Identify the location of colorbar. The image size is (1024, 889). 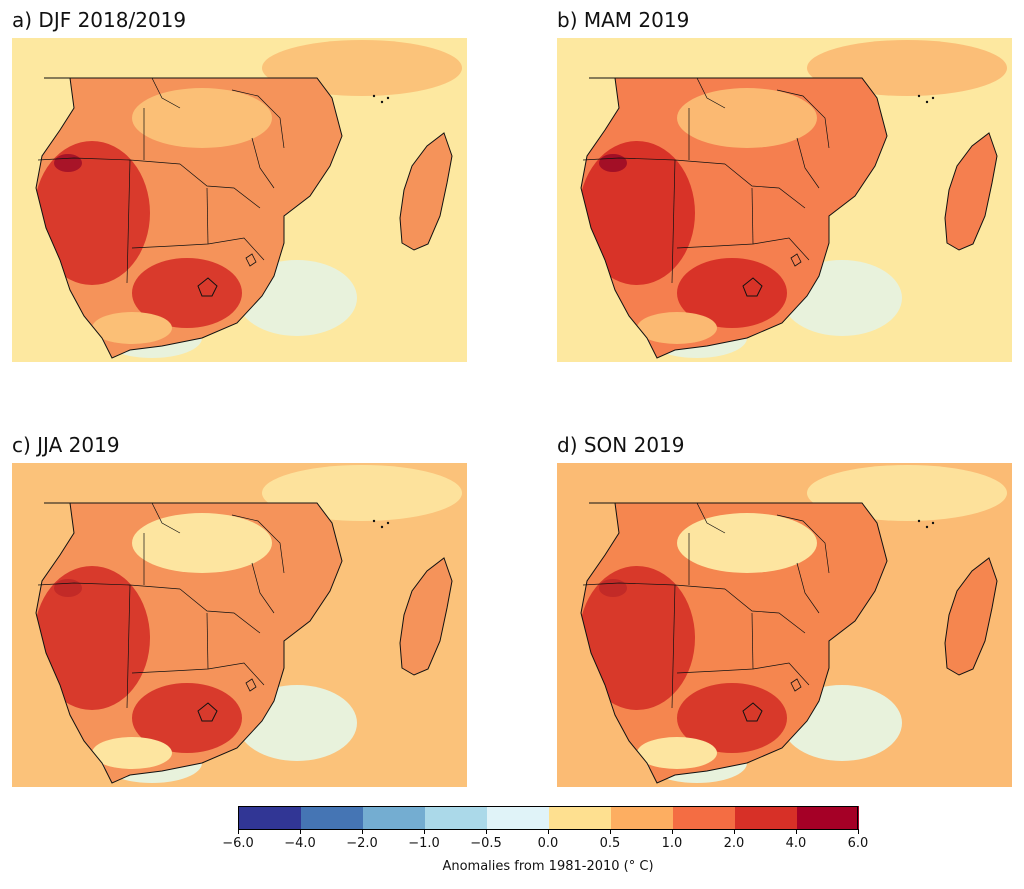
(548, 818).